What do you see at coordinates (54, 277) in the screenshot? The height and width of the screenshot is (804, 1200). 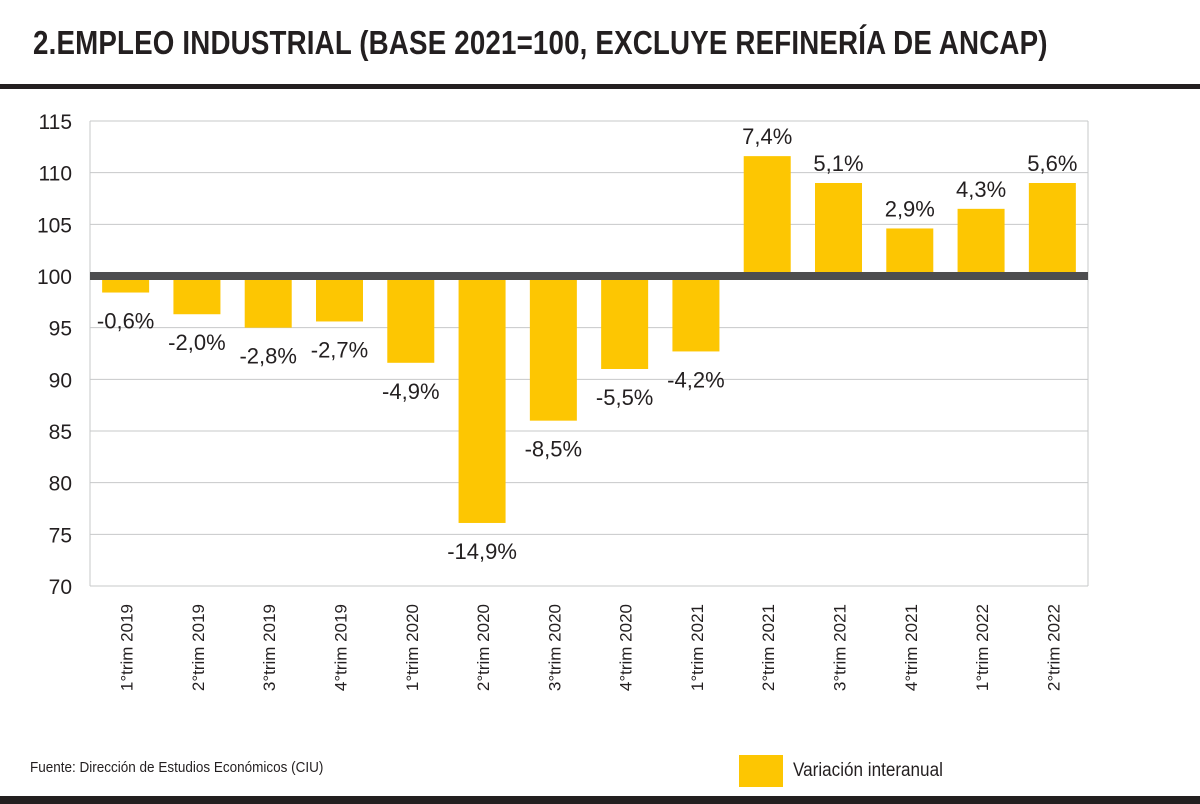 I see `y-tick-label: 100` at bounding box center [54, 277].